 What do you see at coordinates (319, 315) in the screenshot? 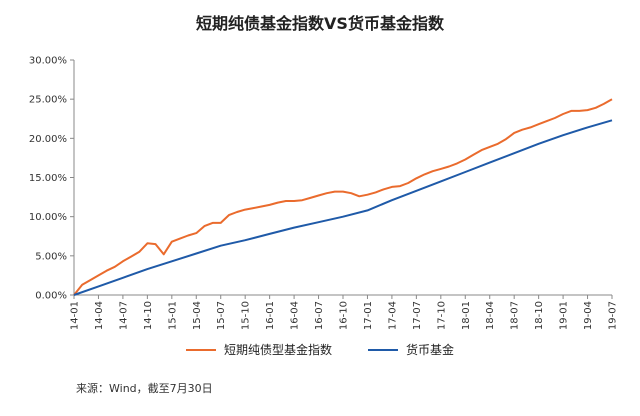
I see `x-tick-label: 16-07` at bounding box center [319, 315].